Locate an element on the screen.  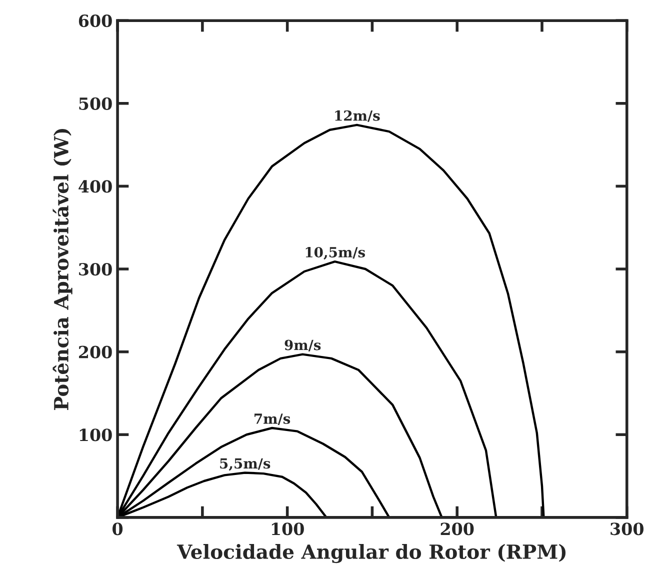
x-axis-title: Velocidade Angular do Rotor (RPM) is located at coordinates (371, 554).